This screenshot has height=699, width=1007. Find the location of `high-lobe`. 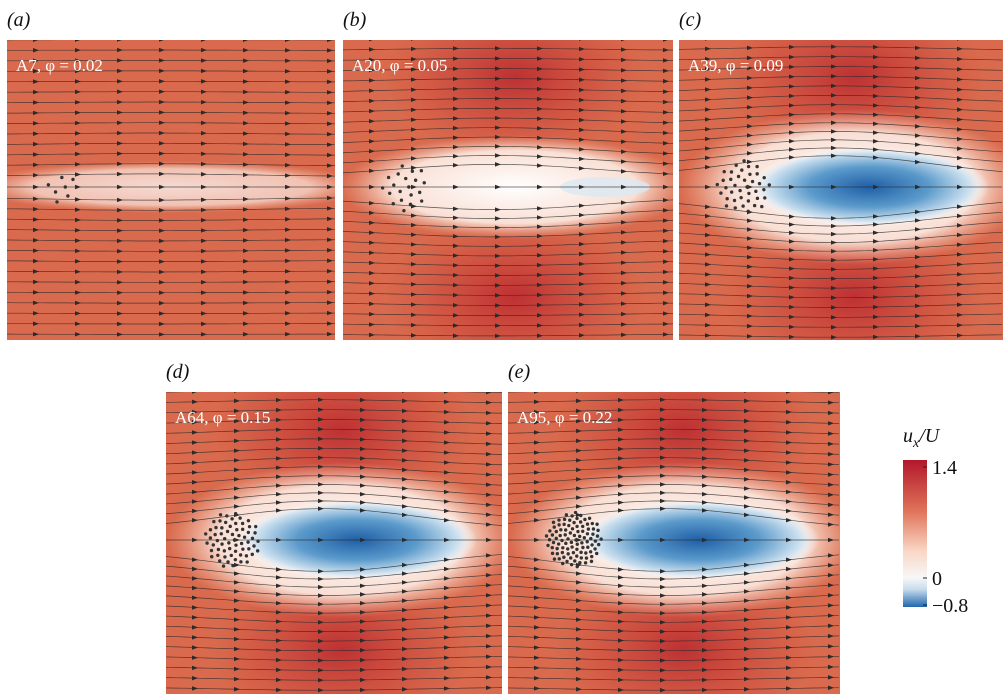

high-lobe is located at coordinates (515, 297).